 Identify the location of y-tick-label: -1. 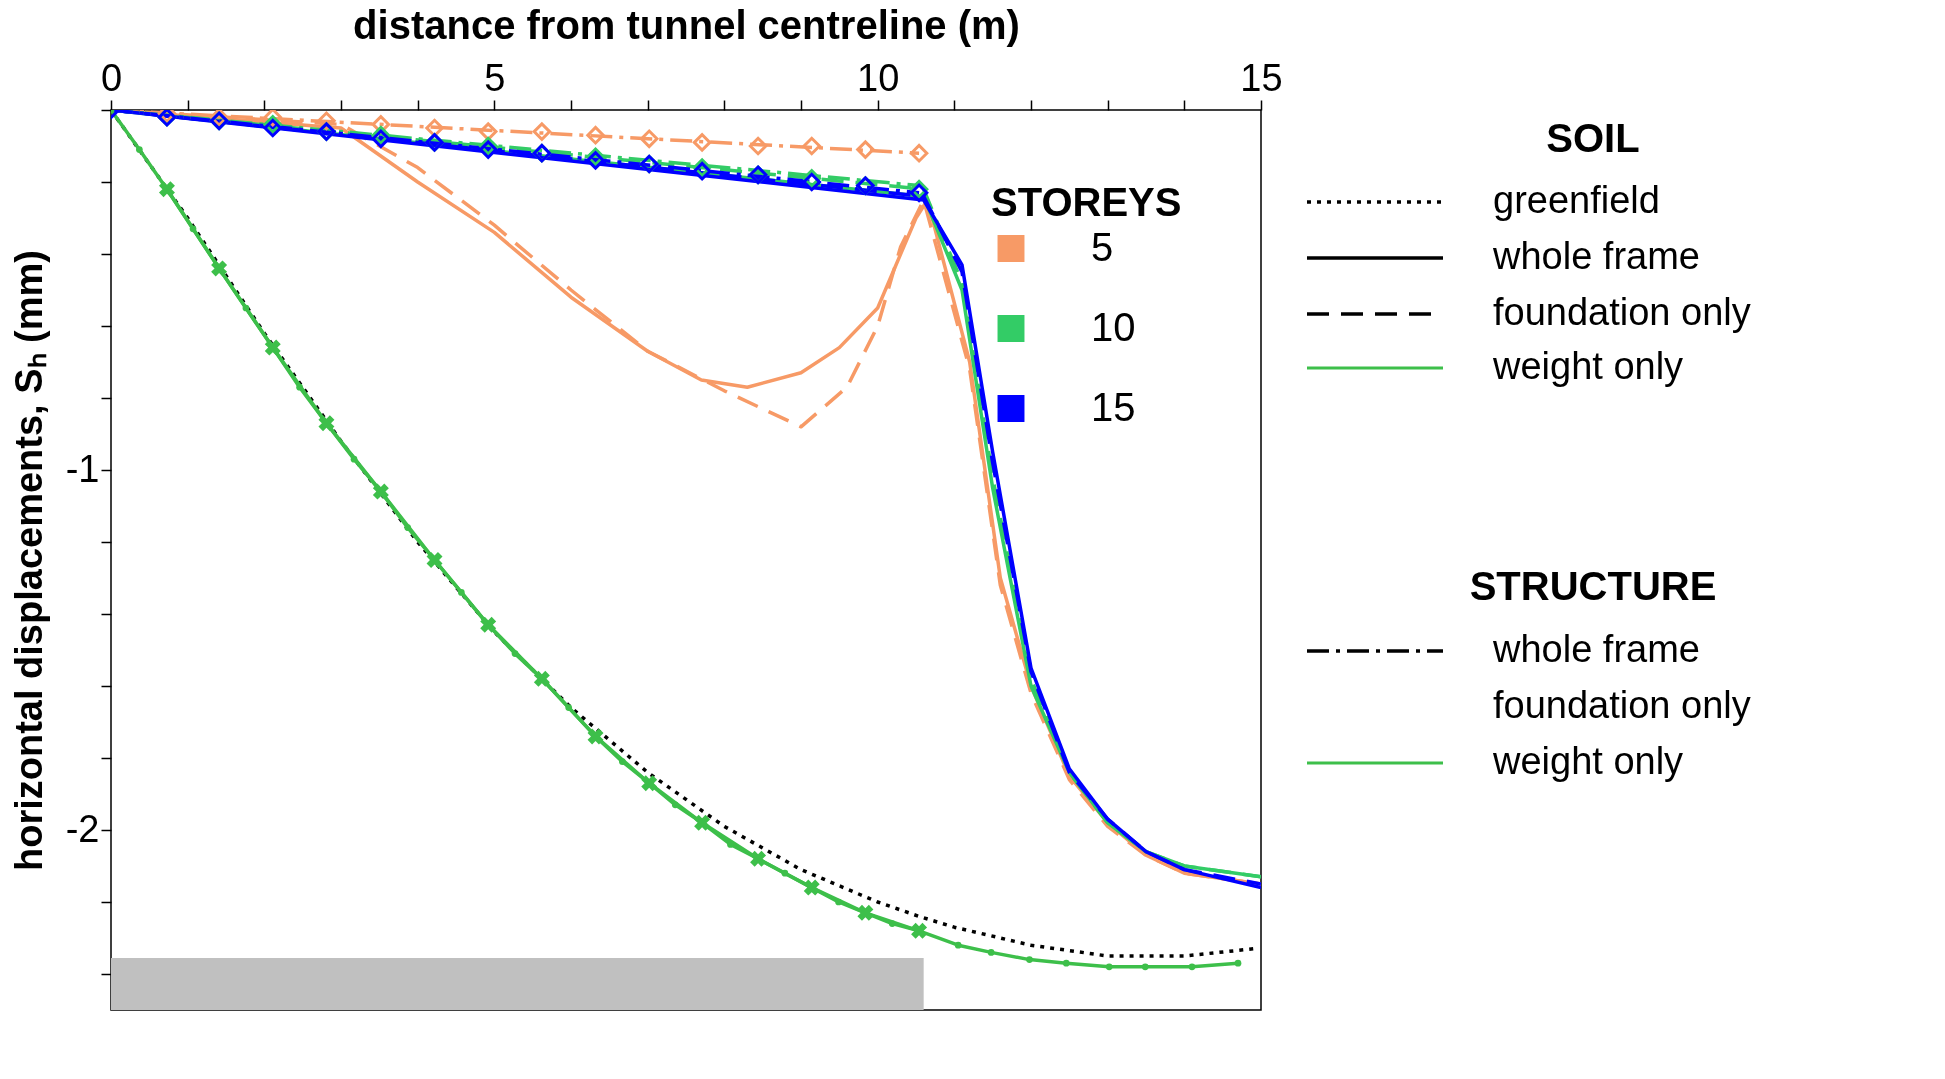
(82, 468).